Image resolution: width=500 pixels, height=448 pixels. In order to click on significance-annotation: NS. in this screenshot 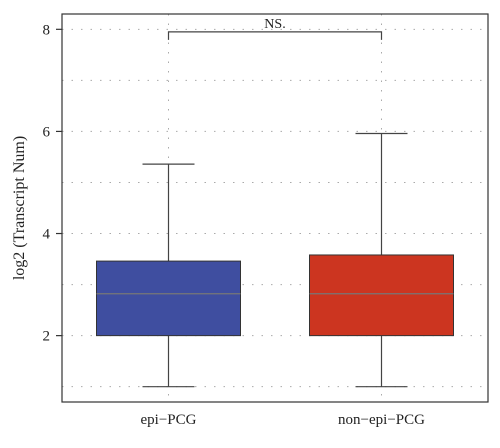, I will do `click(275, 28)`.